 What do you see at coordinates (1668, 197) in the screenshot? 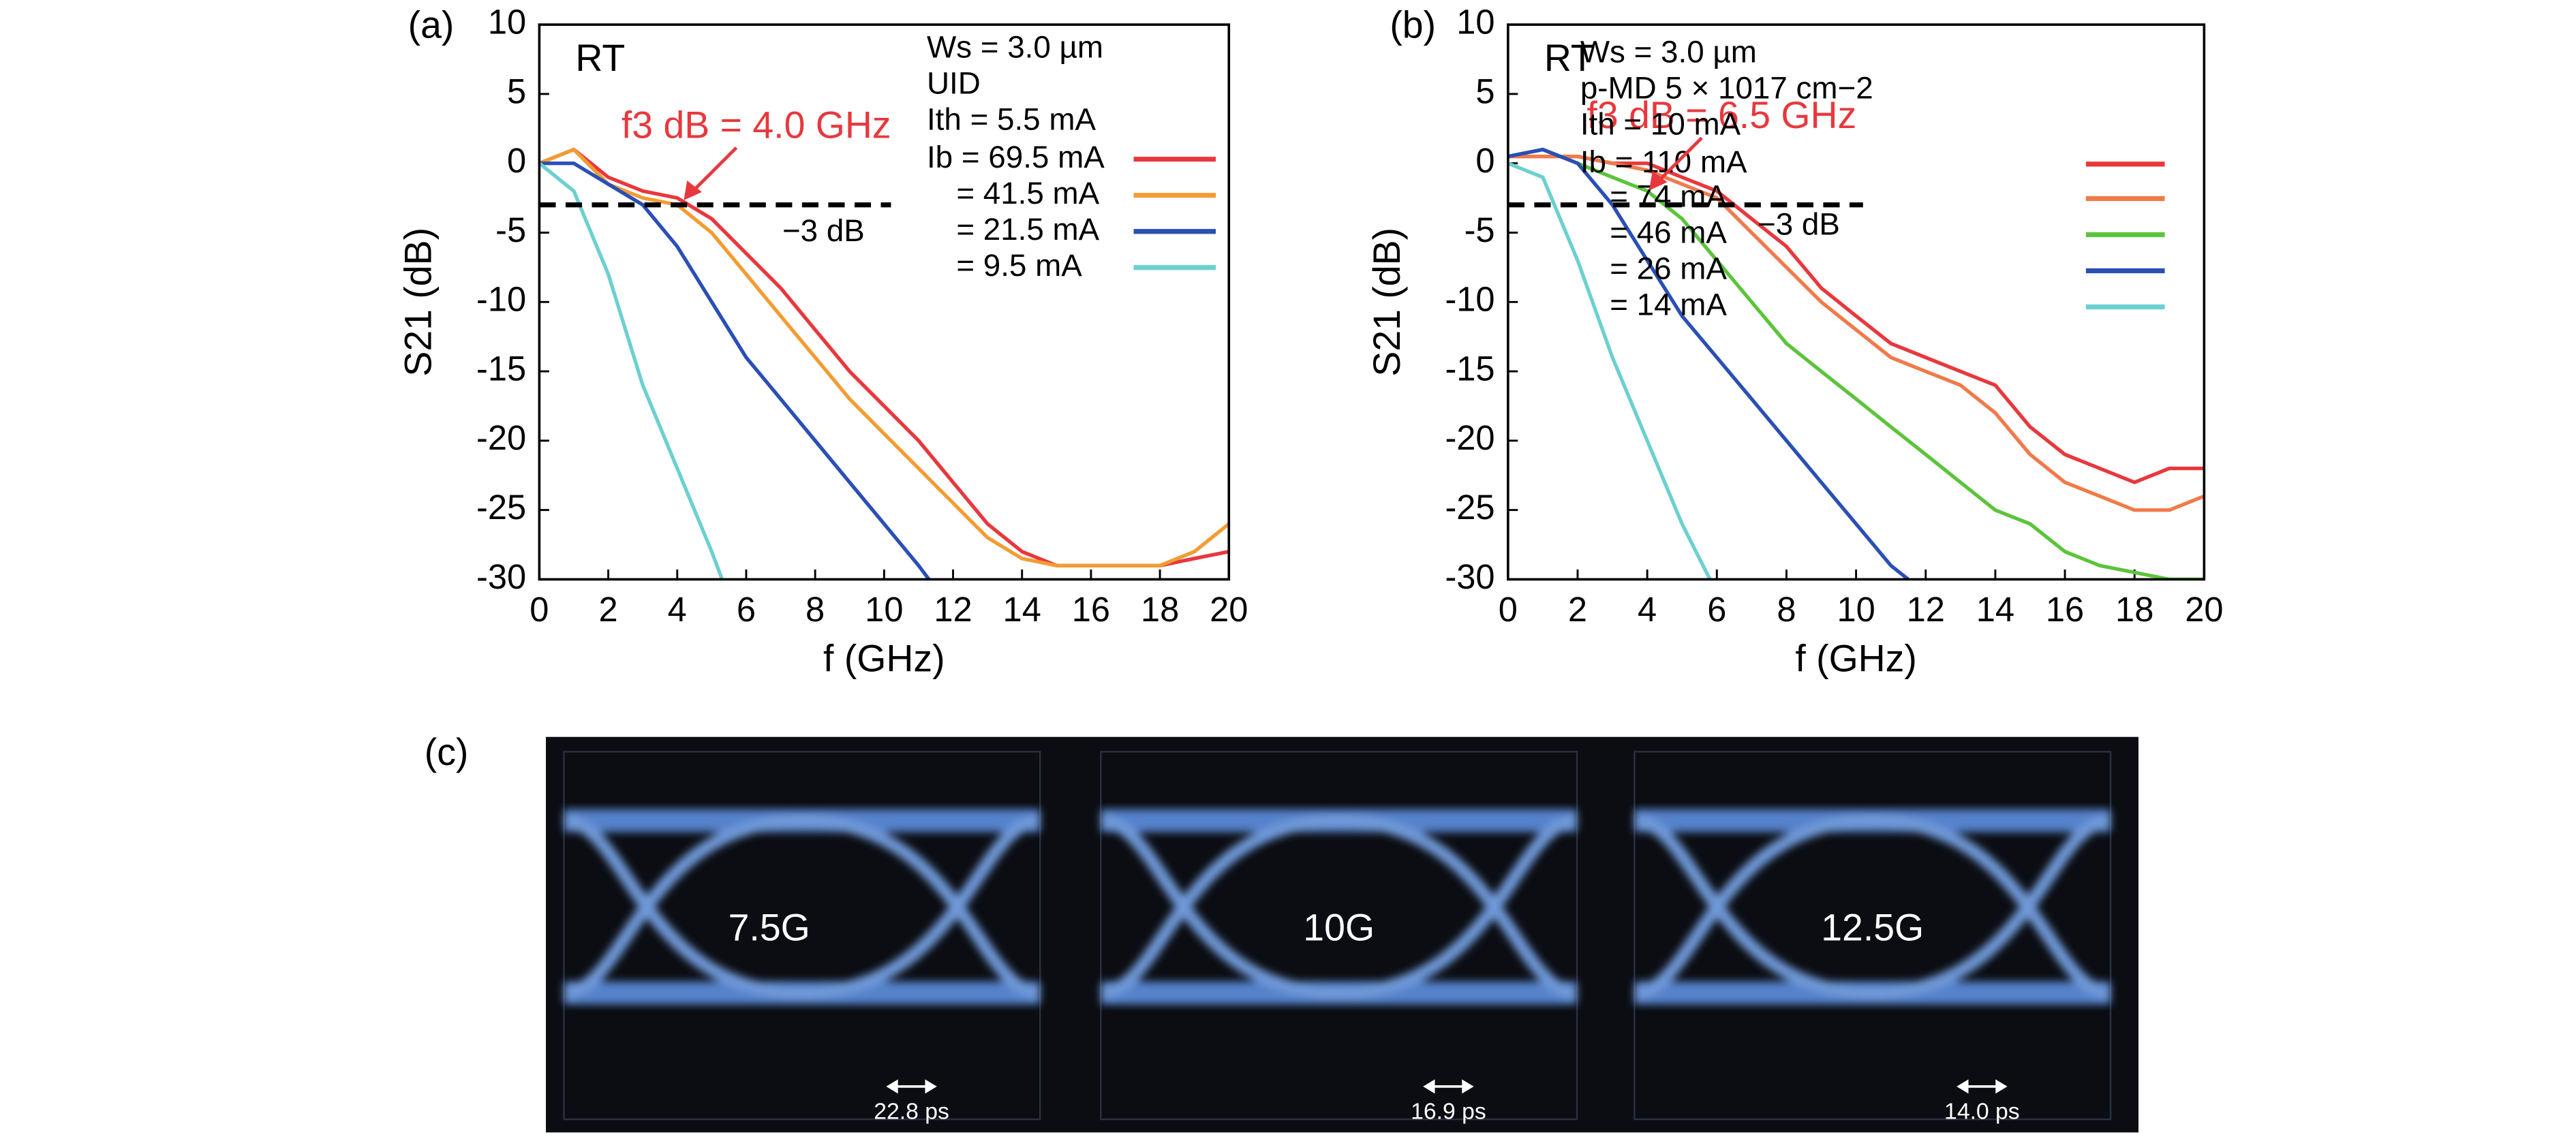
I see `legend-label: = 74 mA` at bounding box center [1668, 197].